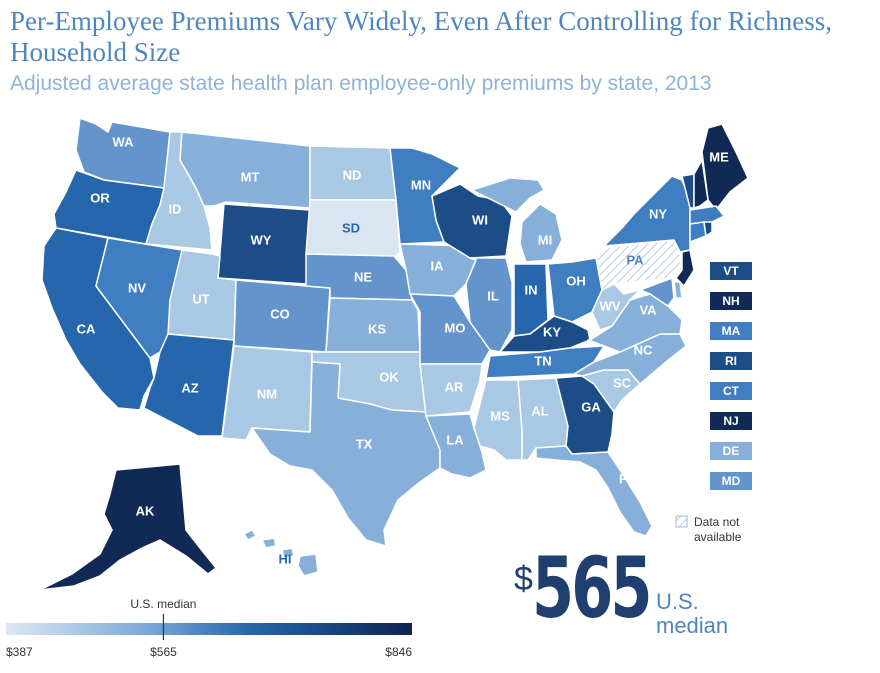 This screenshot has height=673, width=880. I want to click on small-state-box-ri: RI, so click(731, 361).